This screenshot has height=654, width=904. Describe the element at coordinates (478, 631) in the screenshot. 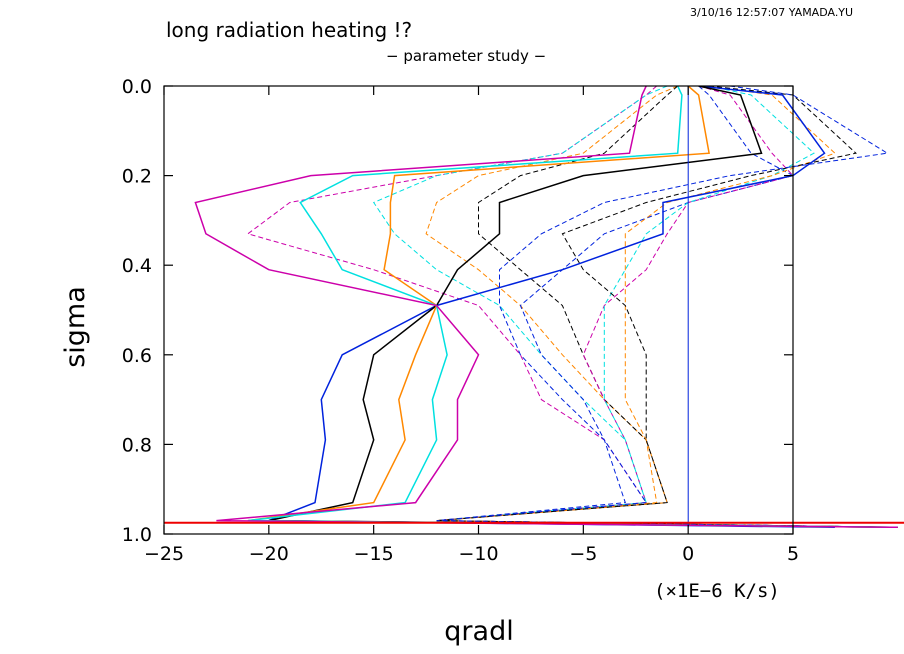

I see `x-axis-label: qradl` at that location.